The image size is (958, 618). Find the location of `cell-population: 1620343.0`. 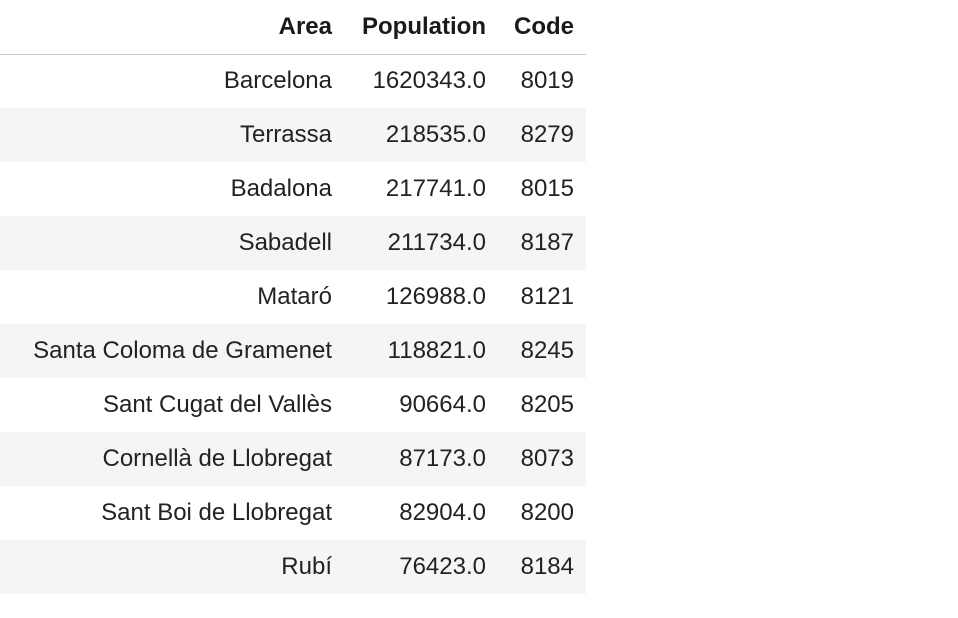

cell-population: 1620343.0 is located at coordinates (429, 81).